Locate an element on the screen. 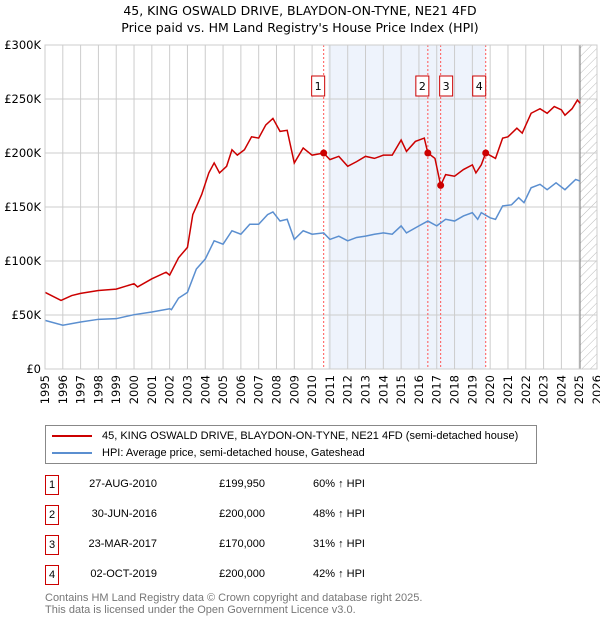  x-tick-label: 1999 is located at coordinates (116, 389).